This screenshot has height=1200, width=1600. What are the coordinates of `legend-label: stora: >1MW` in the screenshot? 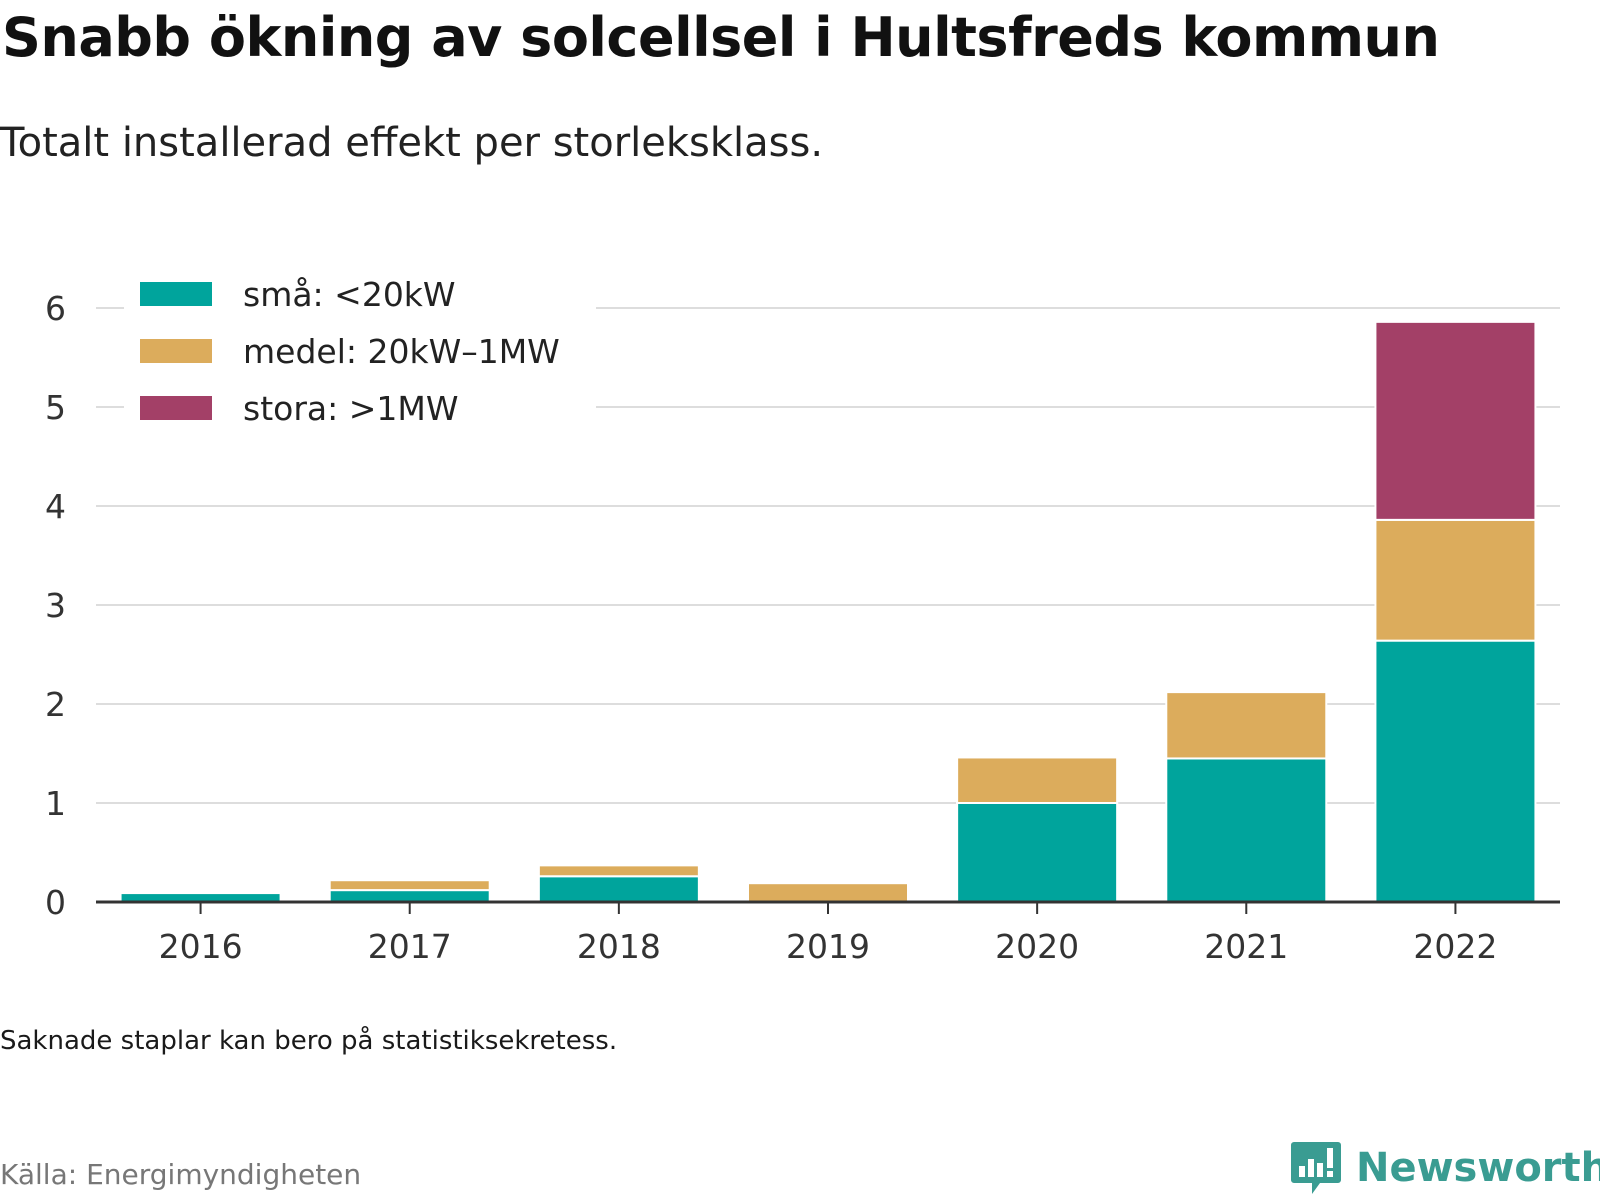 It's located at (350, 408).